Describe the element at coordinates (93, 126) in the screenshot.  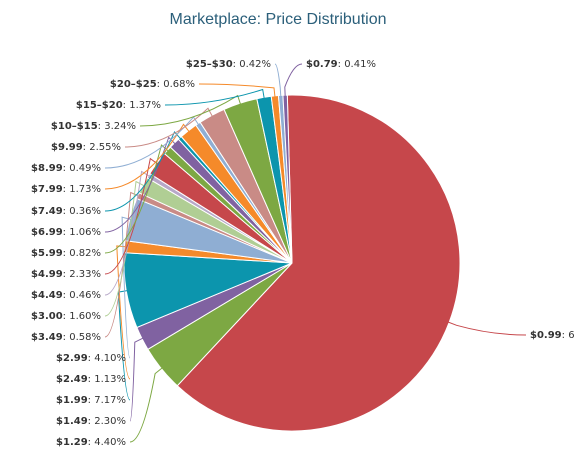
I see `slice-label-10-15: $10–$15: 3.24%` at that location.